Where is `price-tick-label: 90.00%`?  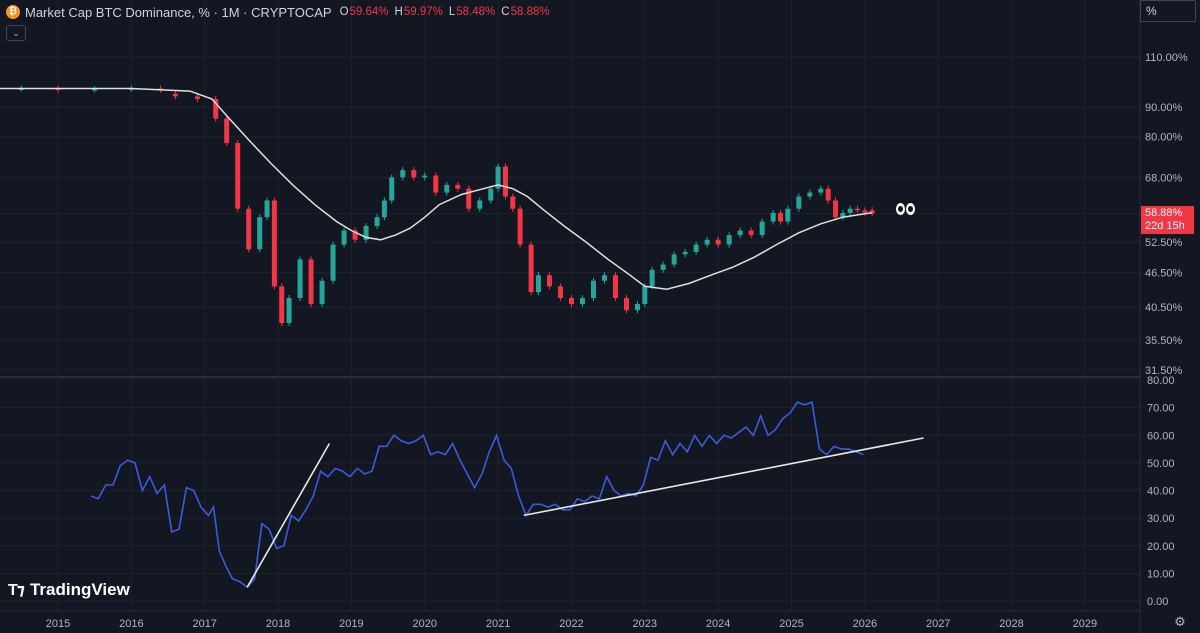
price-tick-label: 90.00% is located at coordinates (1164, 108).